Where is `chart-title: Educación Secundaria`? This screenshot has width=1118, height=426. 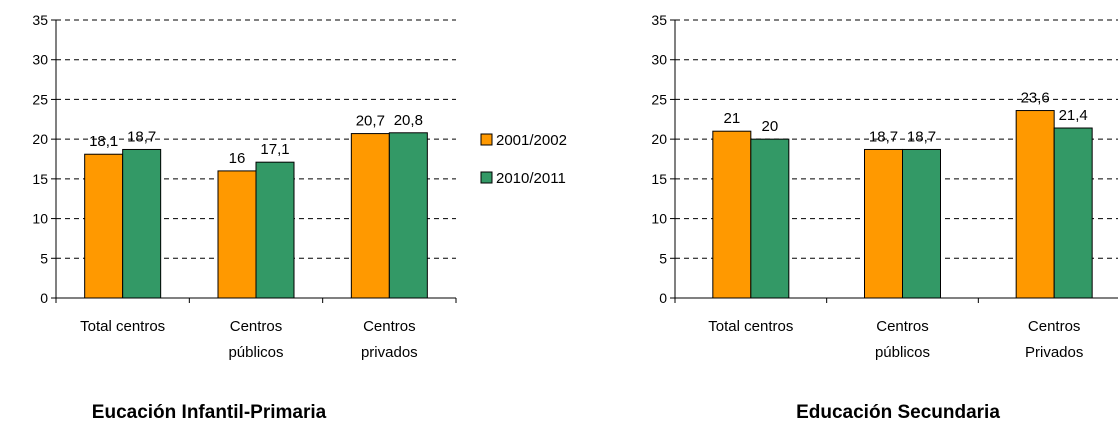
chart-title: Educación Secundaria is located at coordinates (898, 412).